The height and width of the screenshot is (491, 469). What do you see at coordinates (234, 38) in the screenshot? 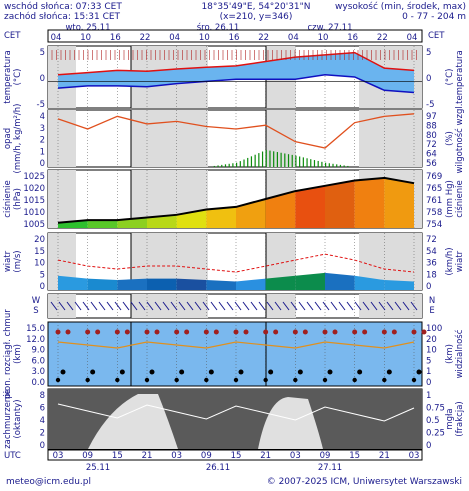
I see `top-hour-label: 16` at bounding box center [234, 38].